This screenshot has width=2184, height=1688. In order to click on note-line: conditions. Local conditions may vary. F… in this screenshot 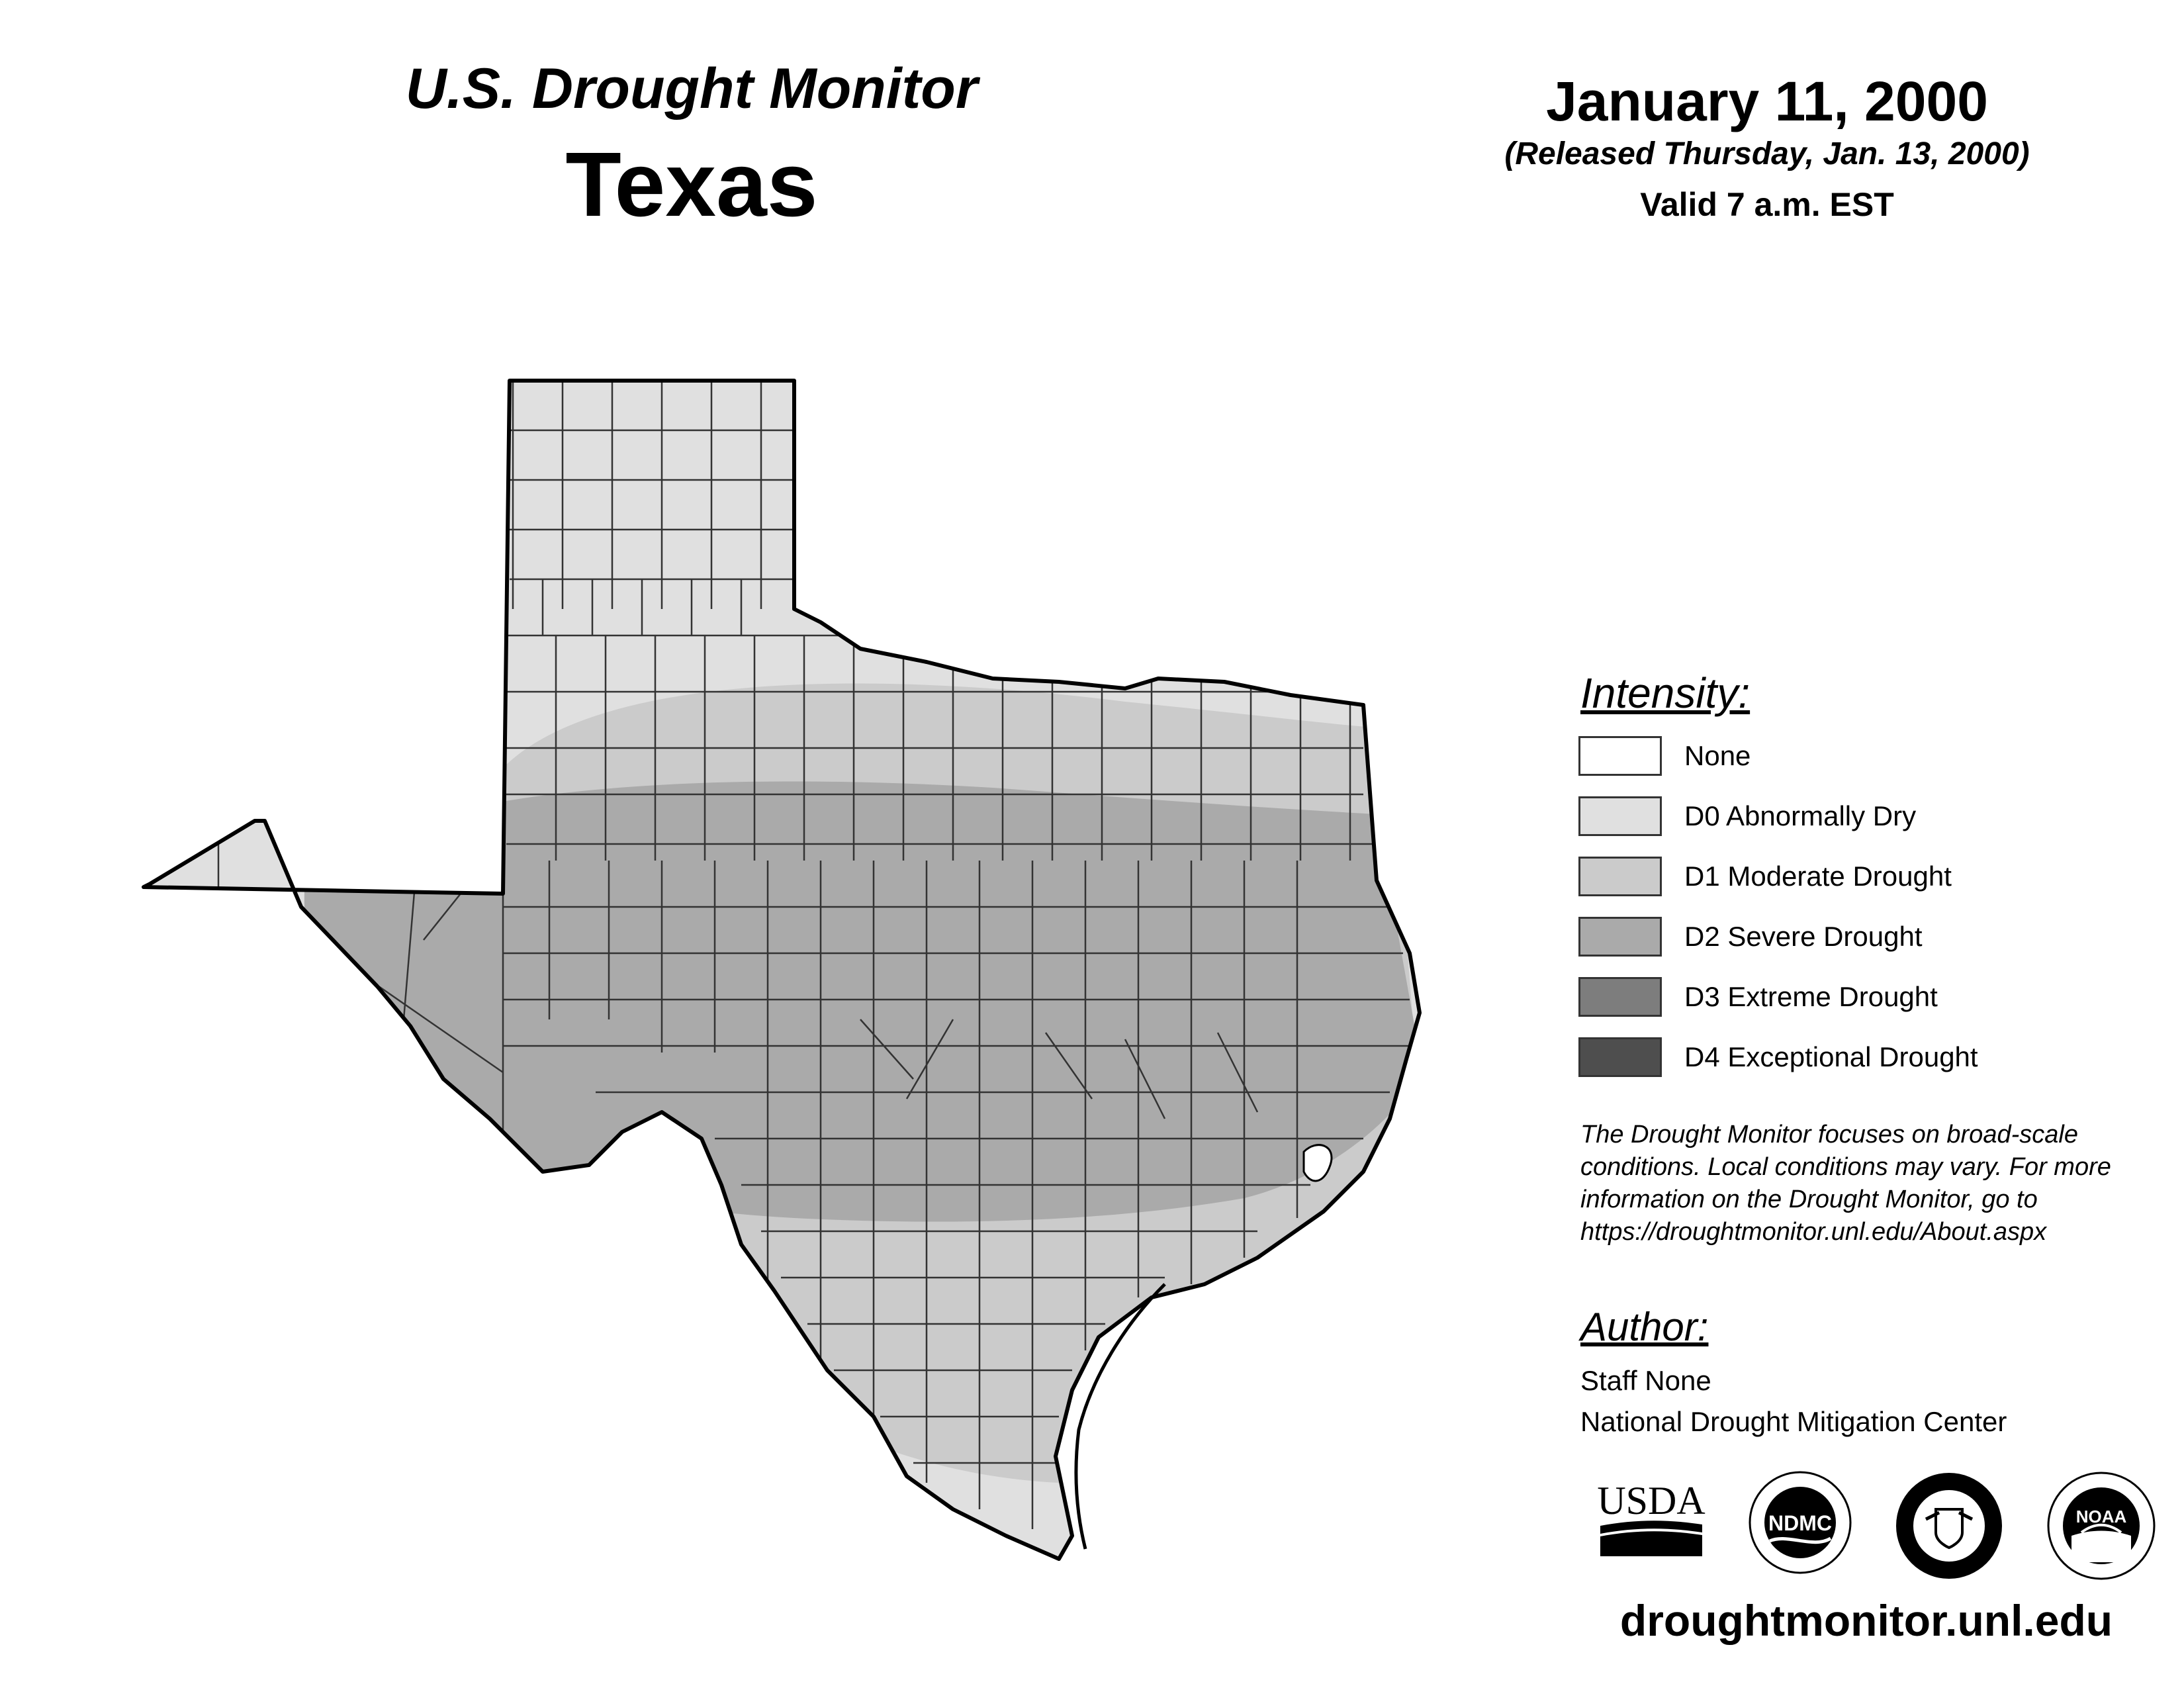, I will do `click(1846, 1167)`.